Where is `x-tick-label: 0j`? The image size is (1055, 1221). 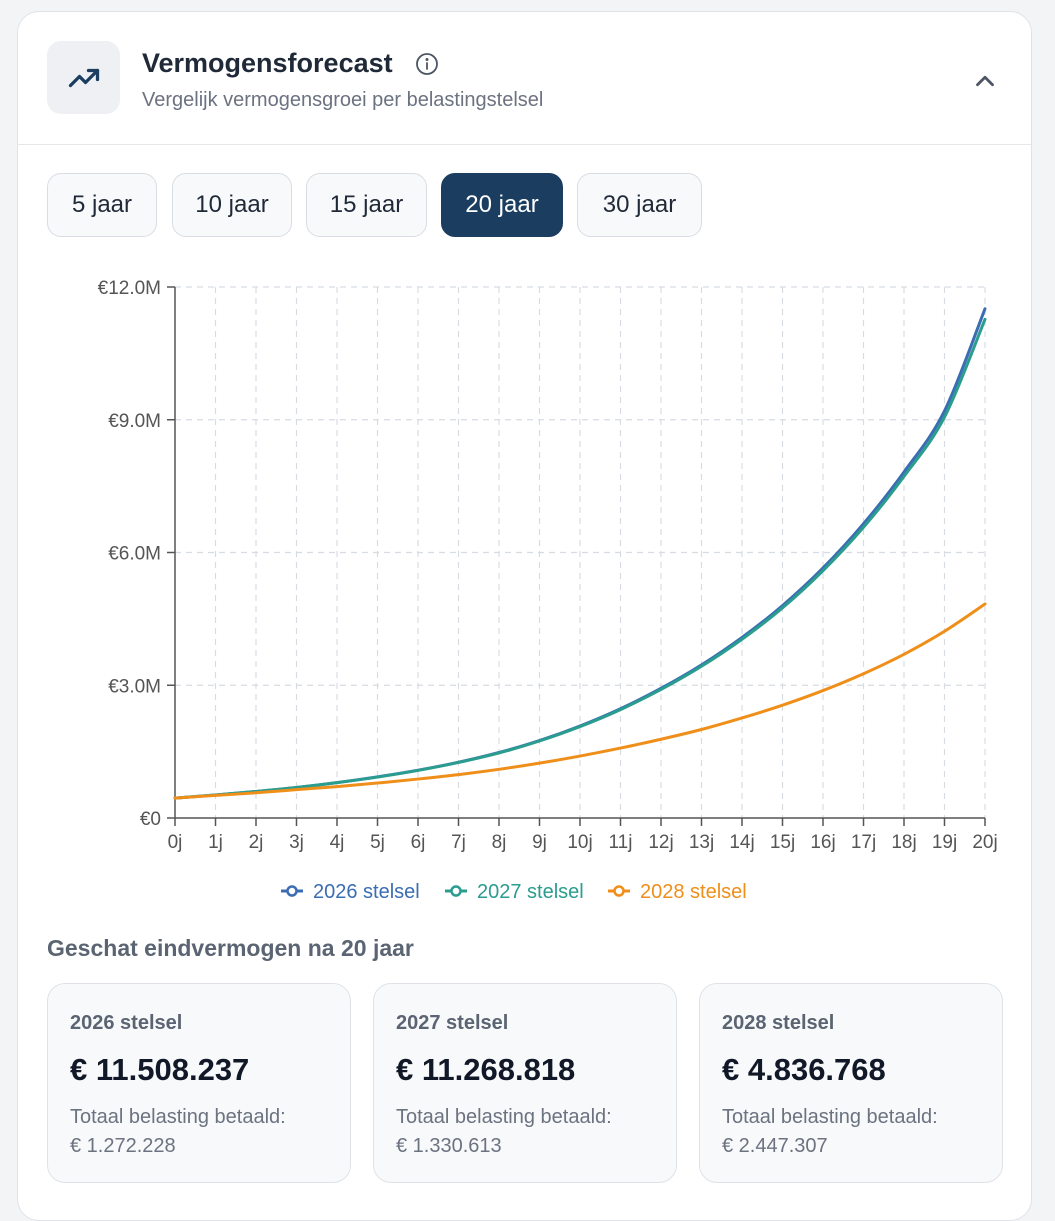
x-tick-label: 0j is located at coordinates (175, 842).